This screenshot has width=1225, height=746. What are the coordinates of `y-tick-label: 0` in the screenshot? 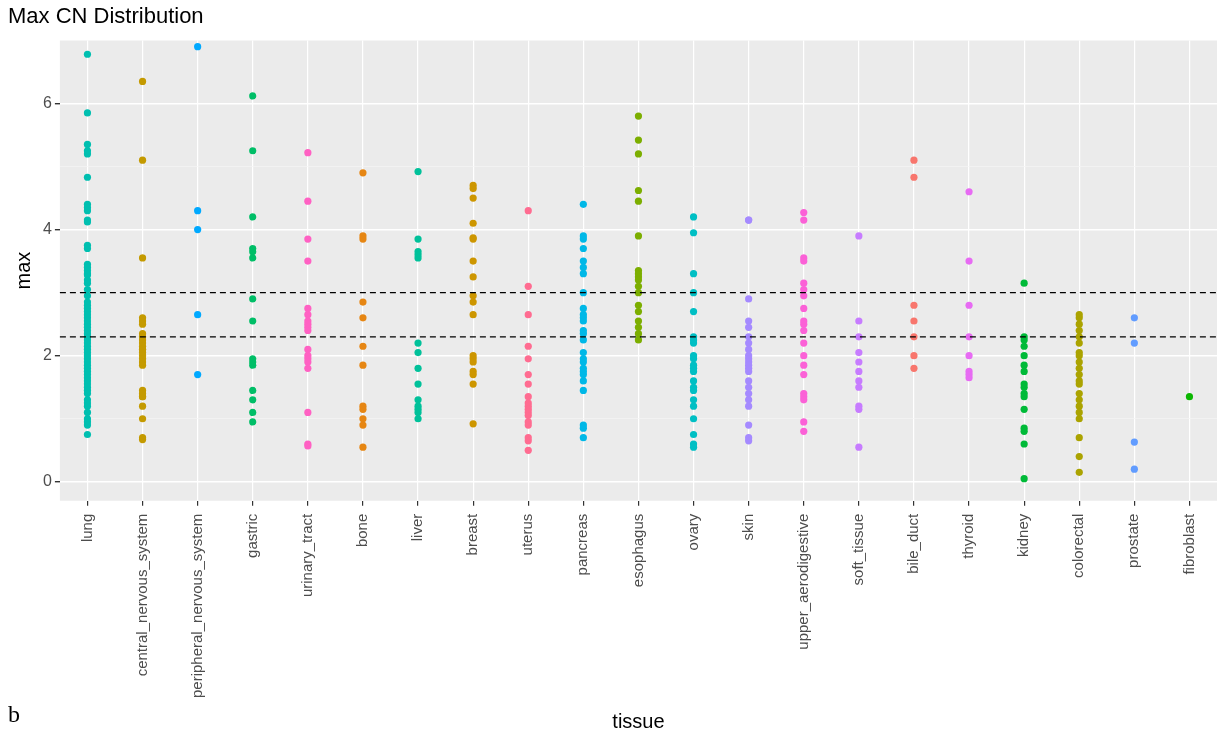 It's located at (47, 481).